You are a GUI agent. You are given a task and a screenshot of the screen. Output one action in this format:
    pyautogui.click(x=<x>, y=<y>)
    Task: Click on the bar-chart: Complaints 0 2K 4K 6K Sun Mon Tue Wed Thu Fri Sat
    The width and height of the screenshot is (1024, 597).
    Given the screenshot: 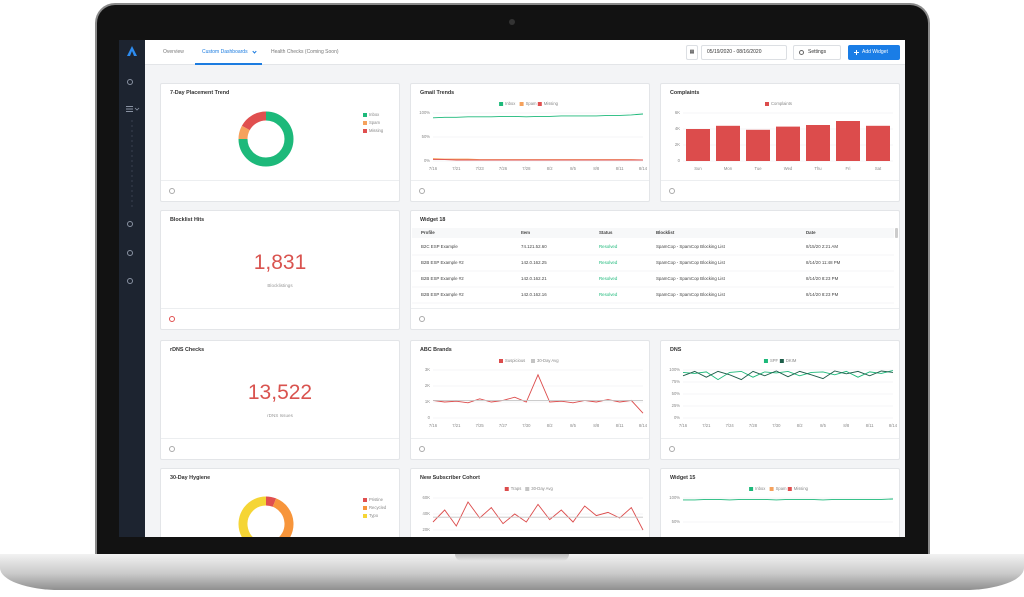 What is the action you would take?
    pyautogui.click(x=784, y=136)
    